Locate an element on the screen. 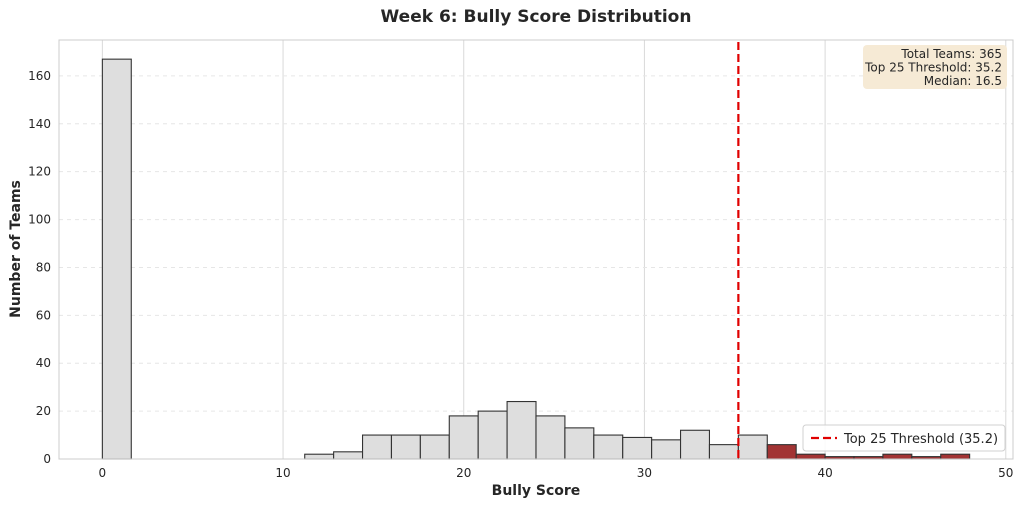 The width and height of the screenshot is (1024, 510). y-tick-label: 120 is located at coordinates (39, 172).